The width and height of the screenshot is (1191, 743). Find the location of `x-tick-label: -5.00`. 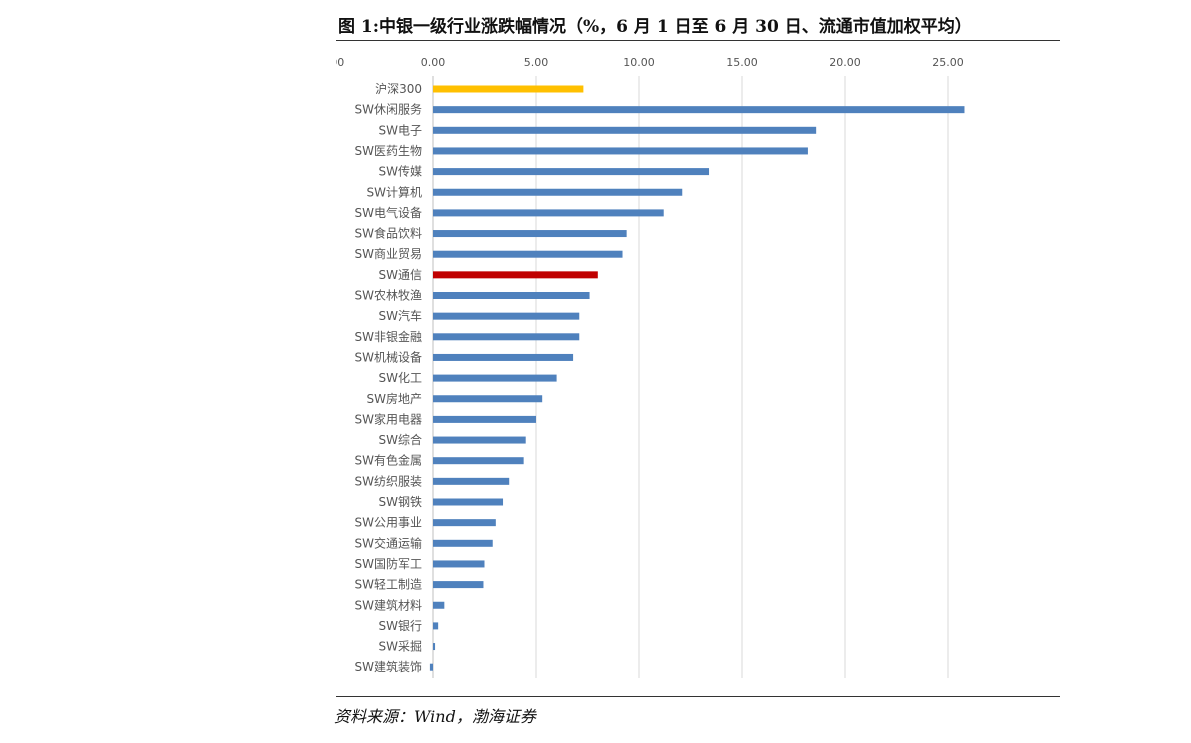

x-tick-label: -5.00 is located at coordinates (340, 62).